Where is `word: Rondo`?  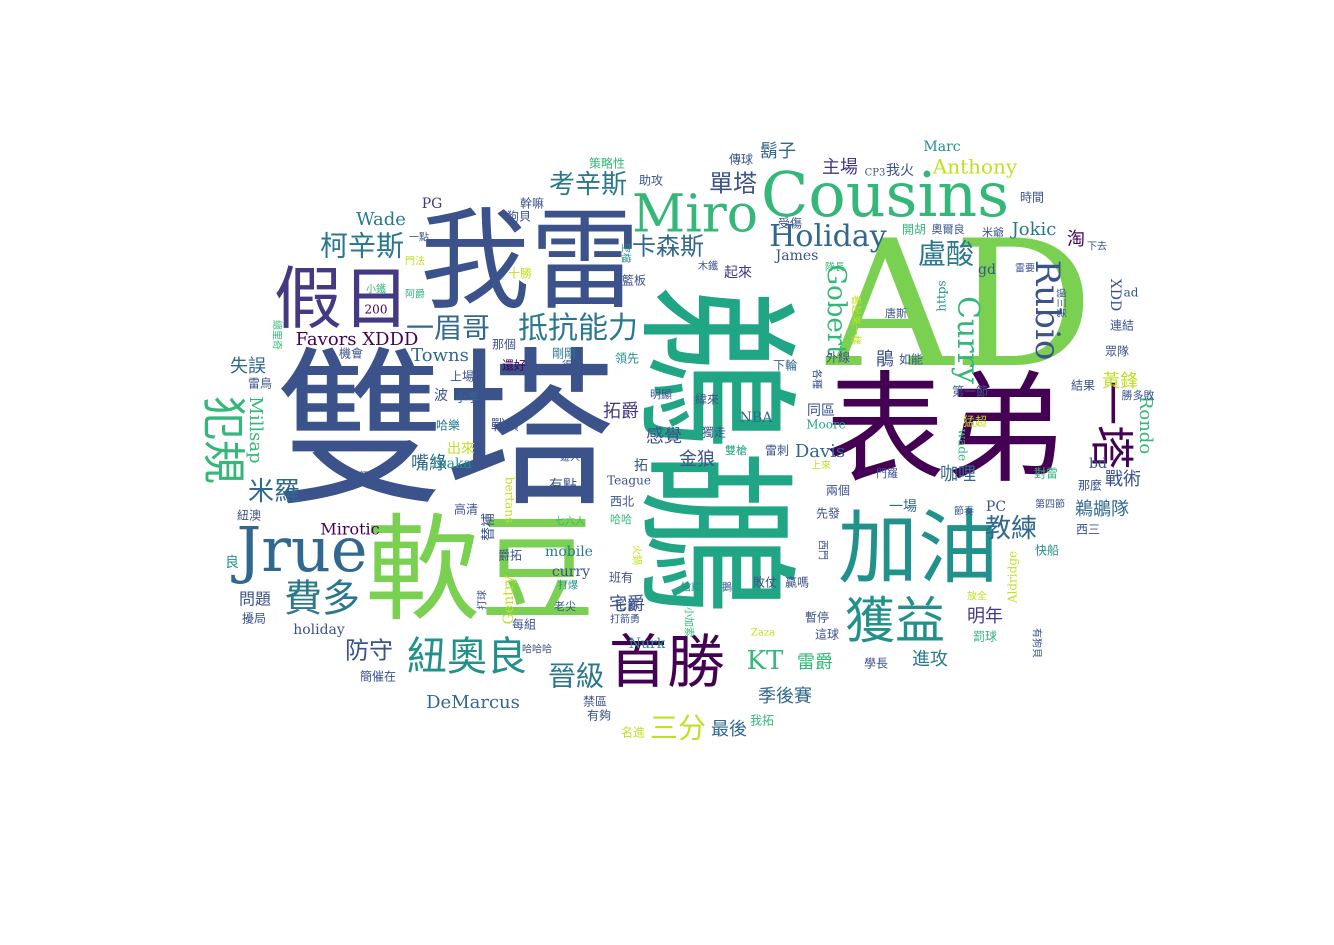 word: Rondo is located at coordinates (1145, 425).